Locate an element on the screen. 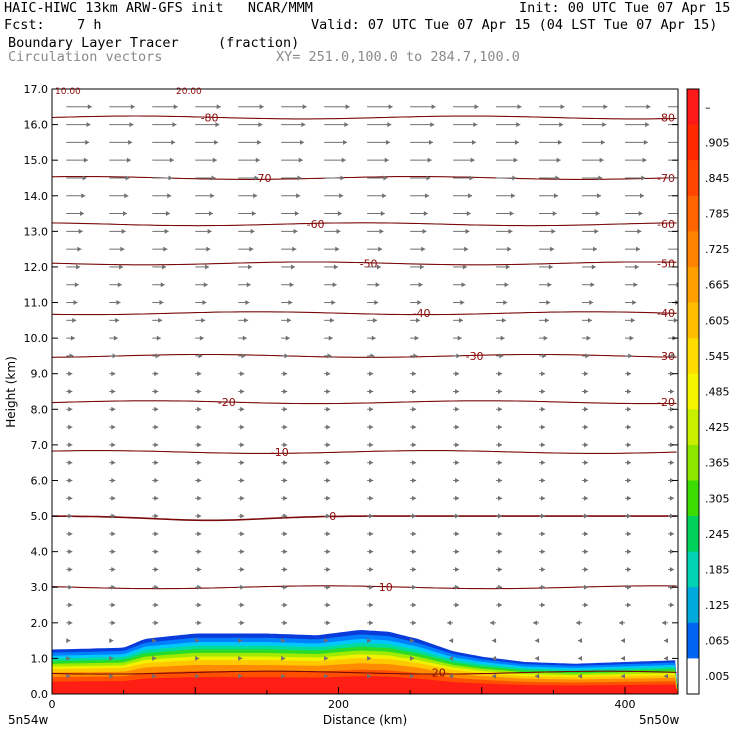 Image resolution: width=740 pixels, height=740 pixels. contour--80 is located at coordinates (364, 117).